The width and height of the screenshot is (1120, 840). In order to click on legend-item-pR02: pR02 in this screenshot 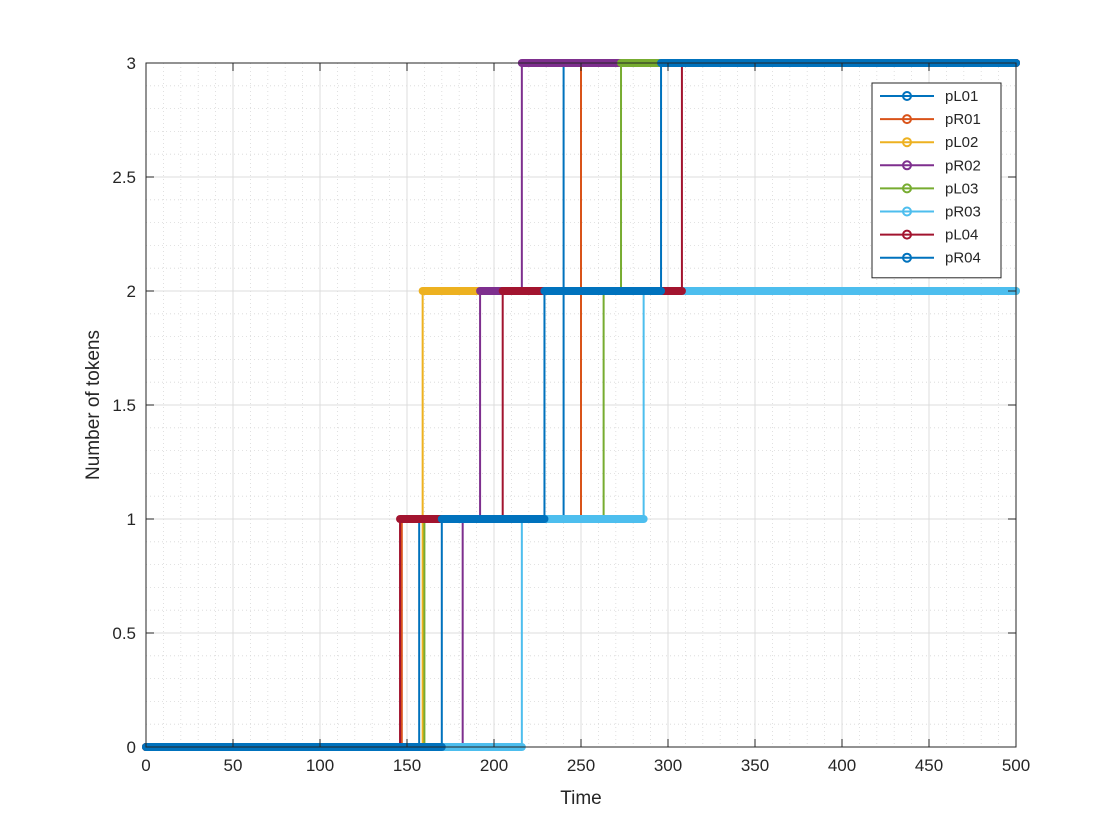, I will do `click(930, 165)`.